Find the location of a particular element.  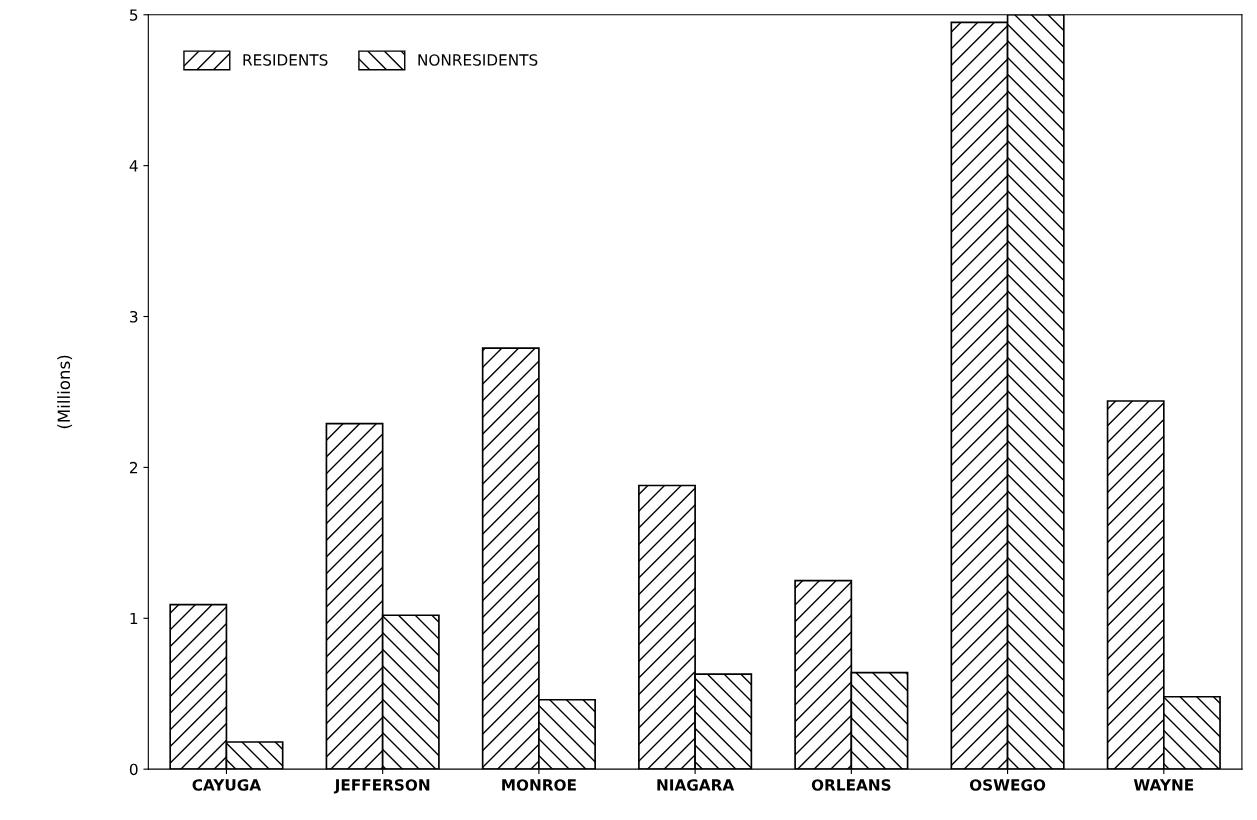

x-tick-label: JEFFERSON is located at coordinates (381, 786).